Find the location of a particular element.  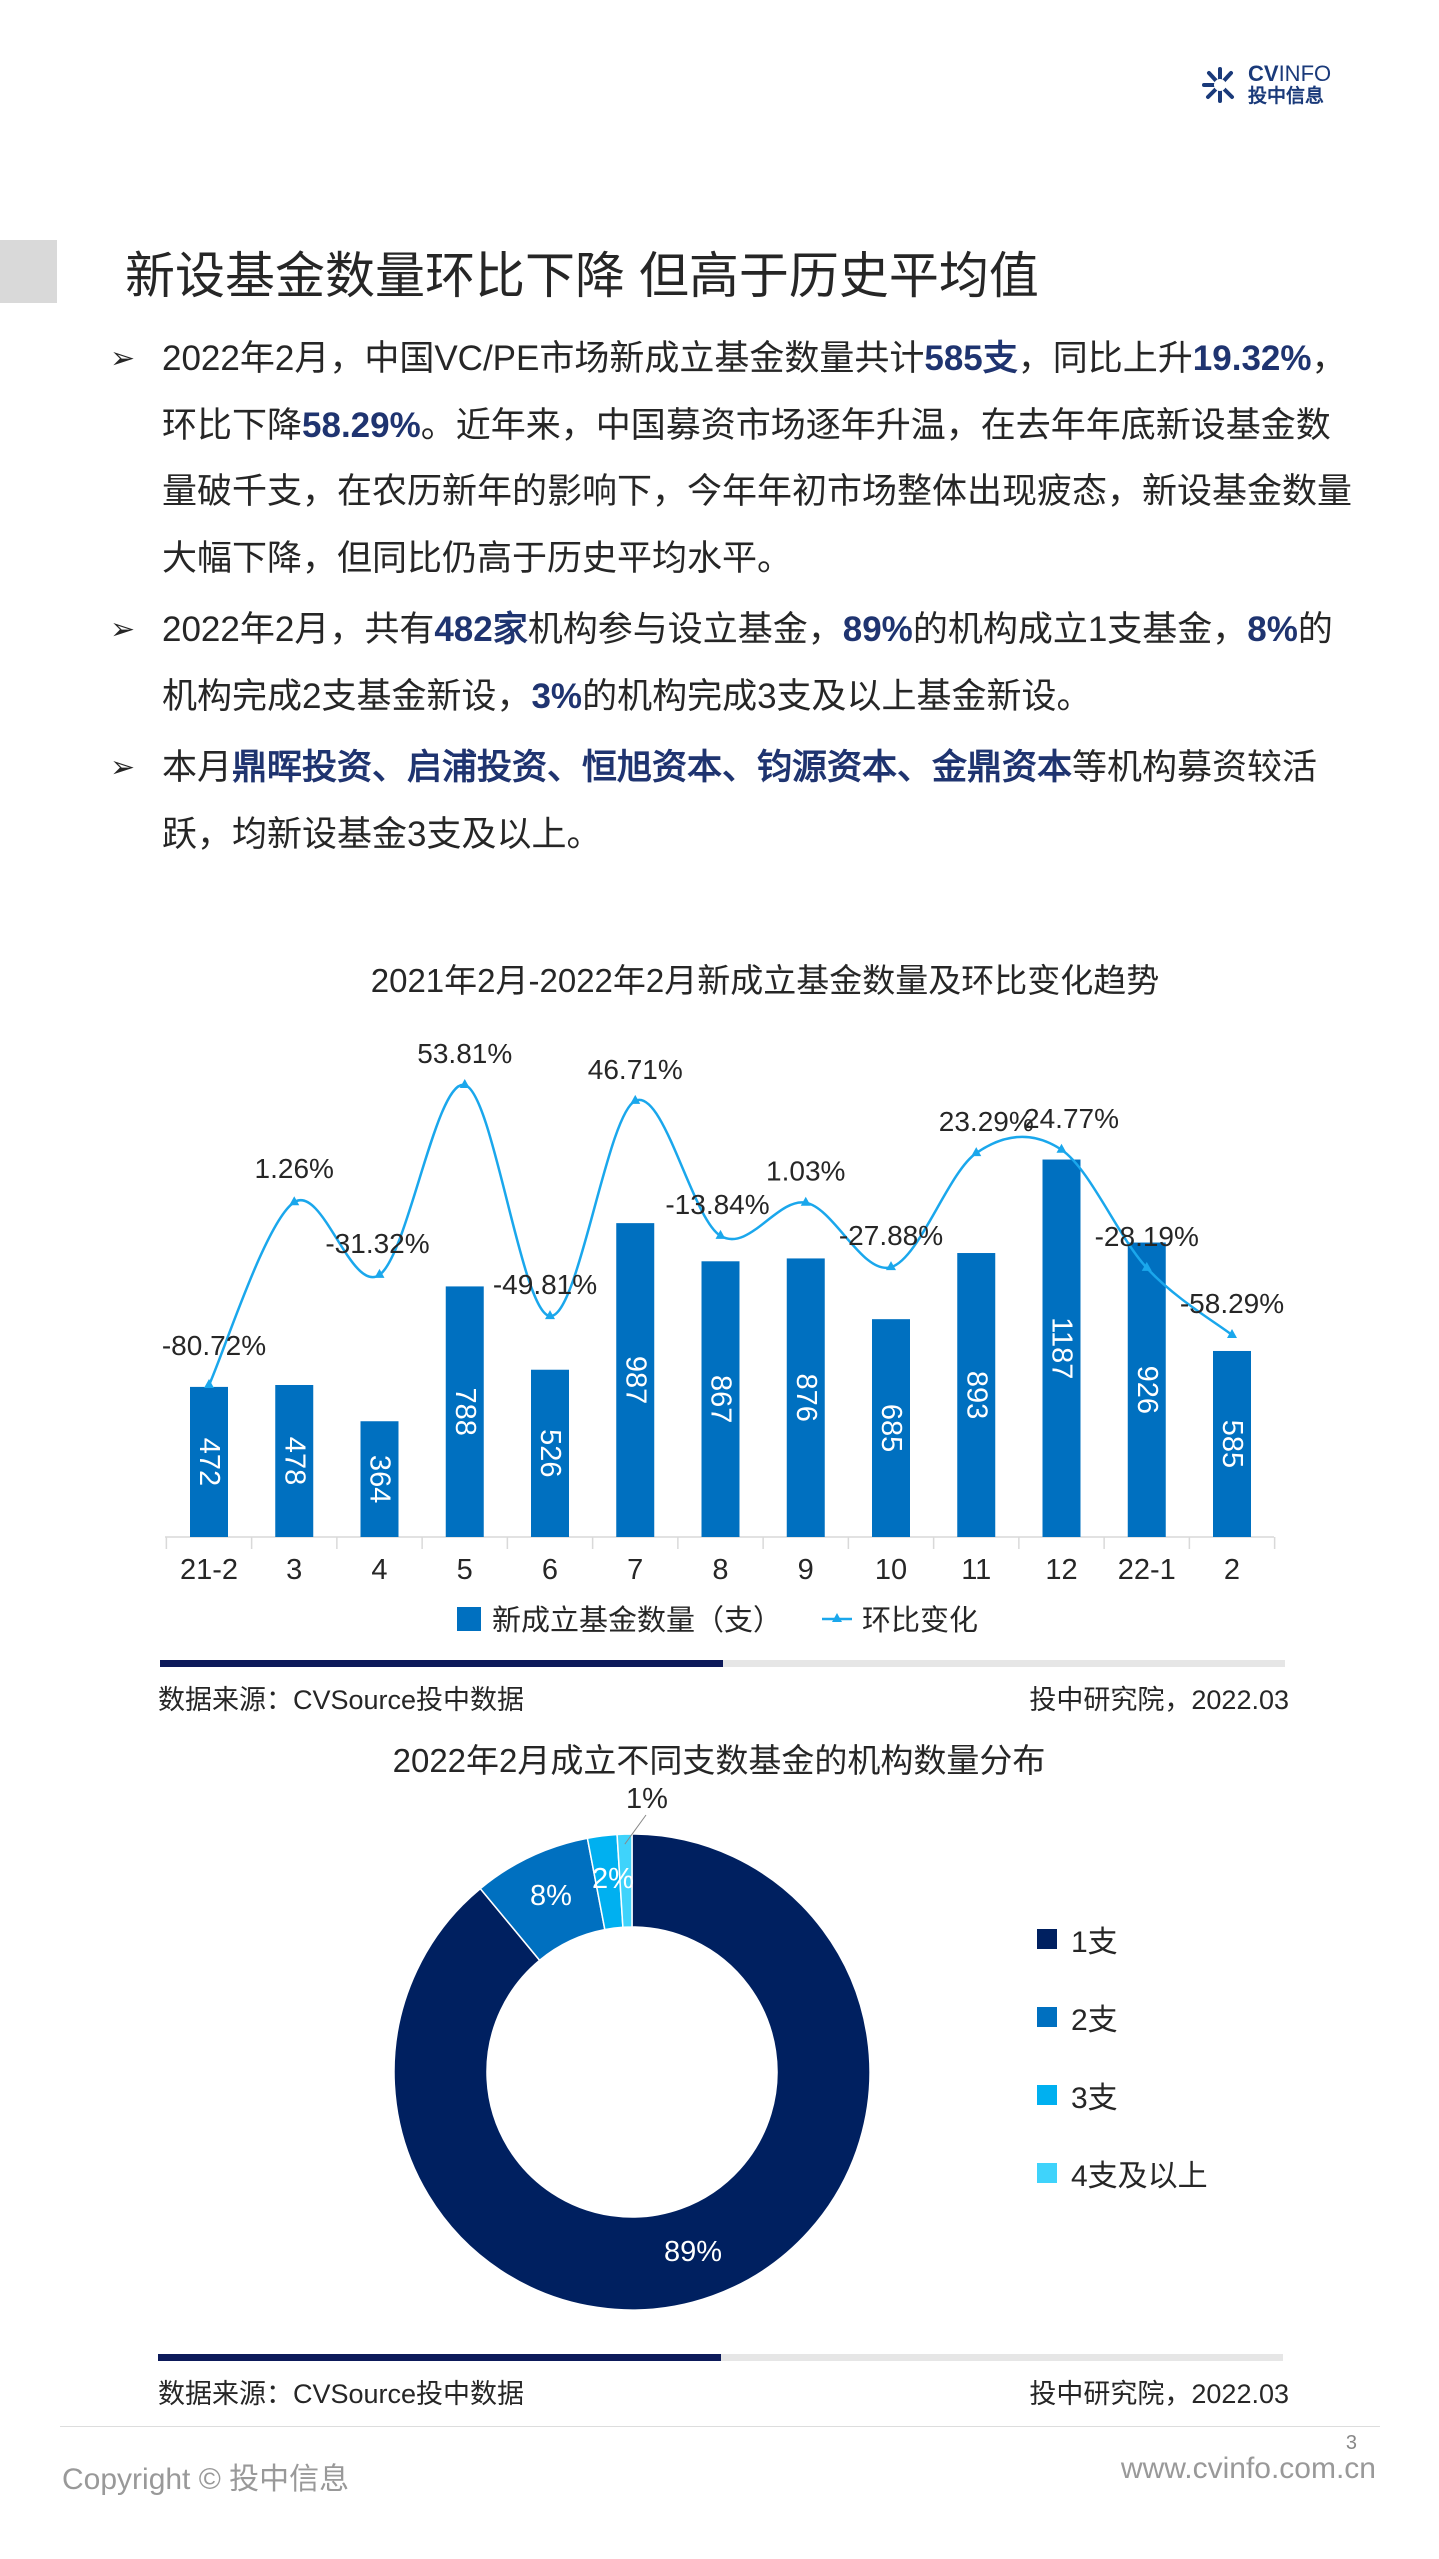

body-text: 2022年2月，中国VC/PE市场新成立基金数量共计 is located at coordinates (543, 358).